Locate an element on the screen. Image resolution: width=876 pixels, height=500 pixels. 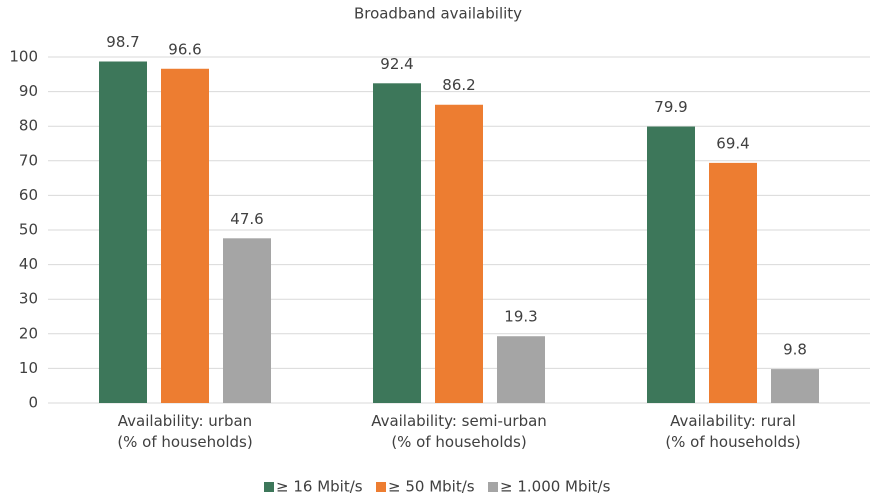
x-tick-label: Availability: urban (% of households) is located at coordinates (184, 431).